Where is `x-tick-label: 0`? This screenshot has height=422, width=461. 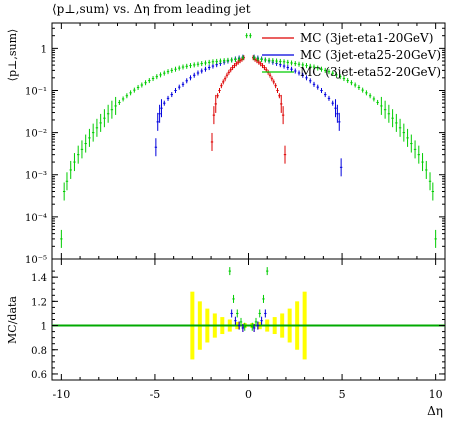 x-tick-label: 0 is located at coordinates (248, 394).